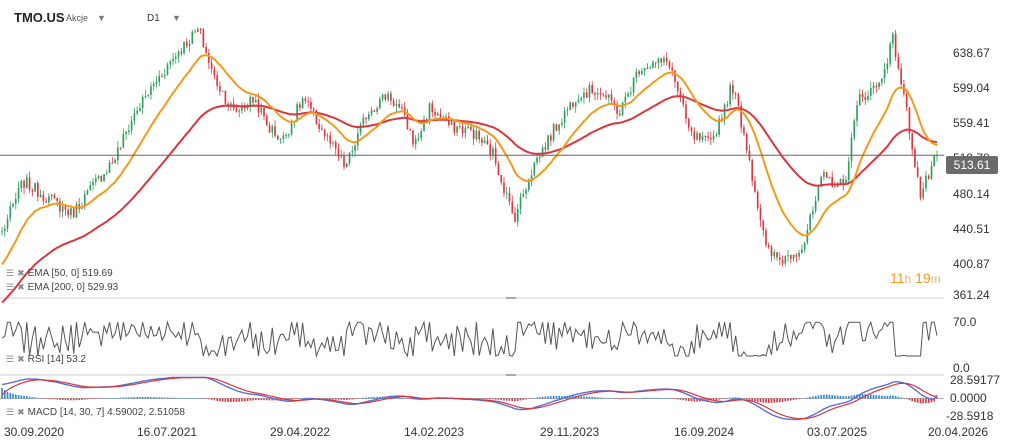 This screenshot has width=1013, height=447. Describe the element at coordinates (10, 287) in the screenshot. I see `ema200-settings-icon: ☰` at that location.